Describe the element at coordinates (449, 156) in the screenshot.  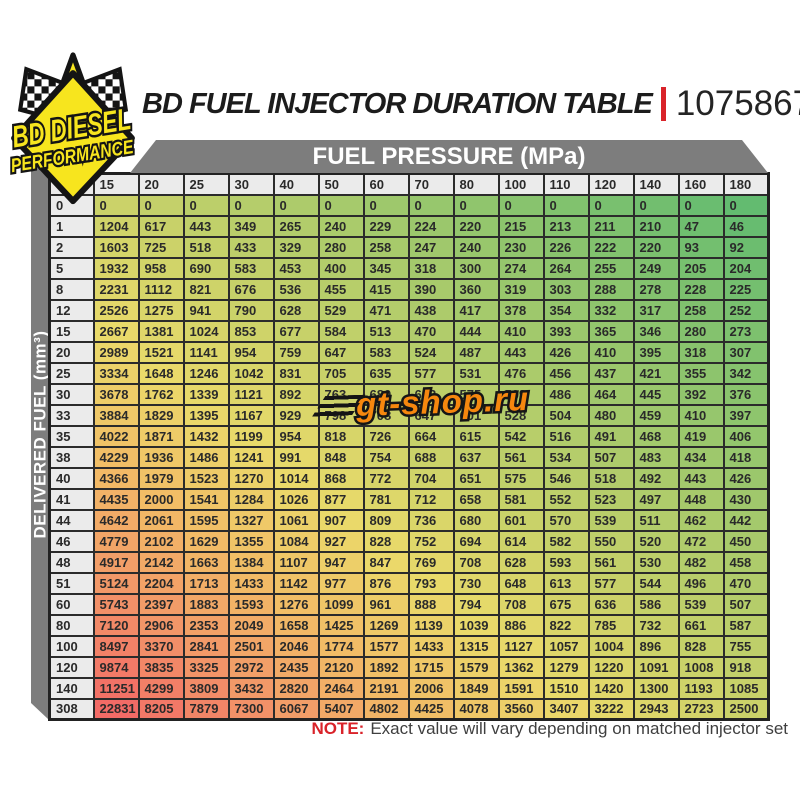
I see `fuel-pressure-label: FUEL PRESSURE (MPa)` at that location.